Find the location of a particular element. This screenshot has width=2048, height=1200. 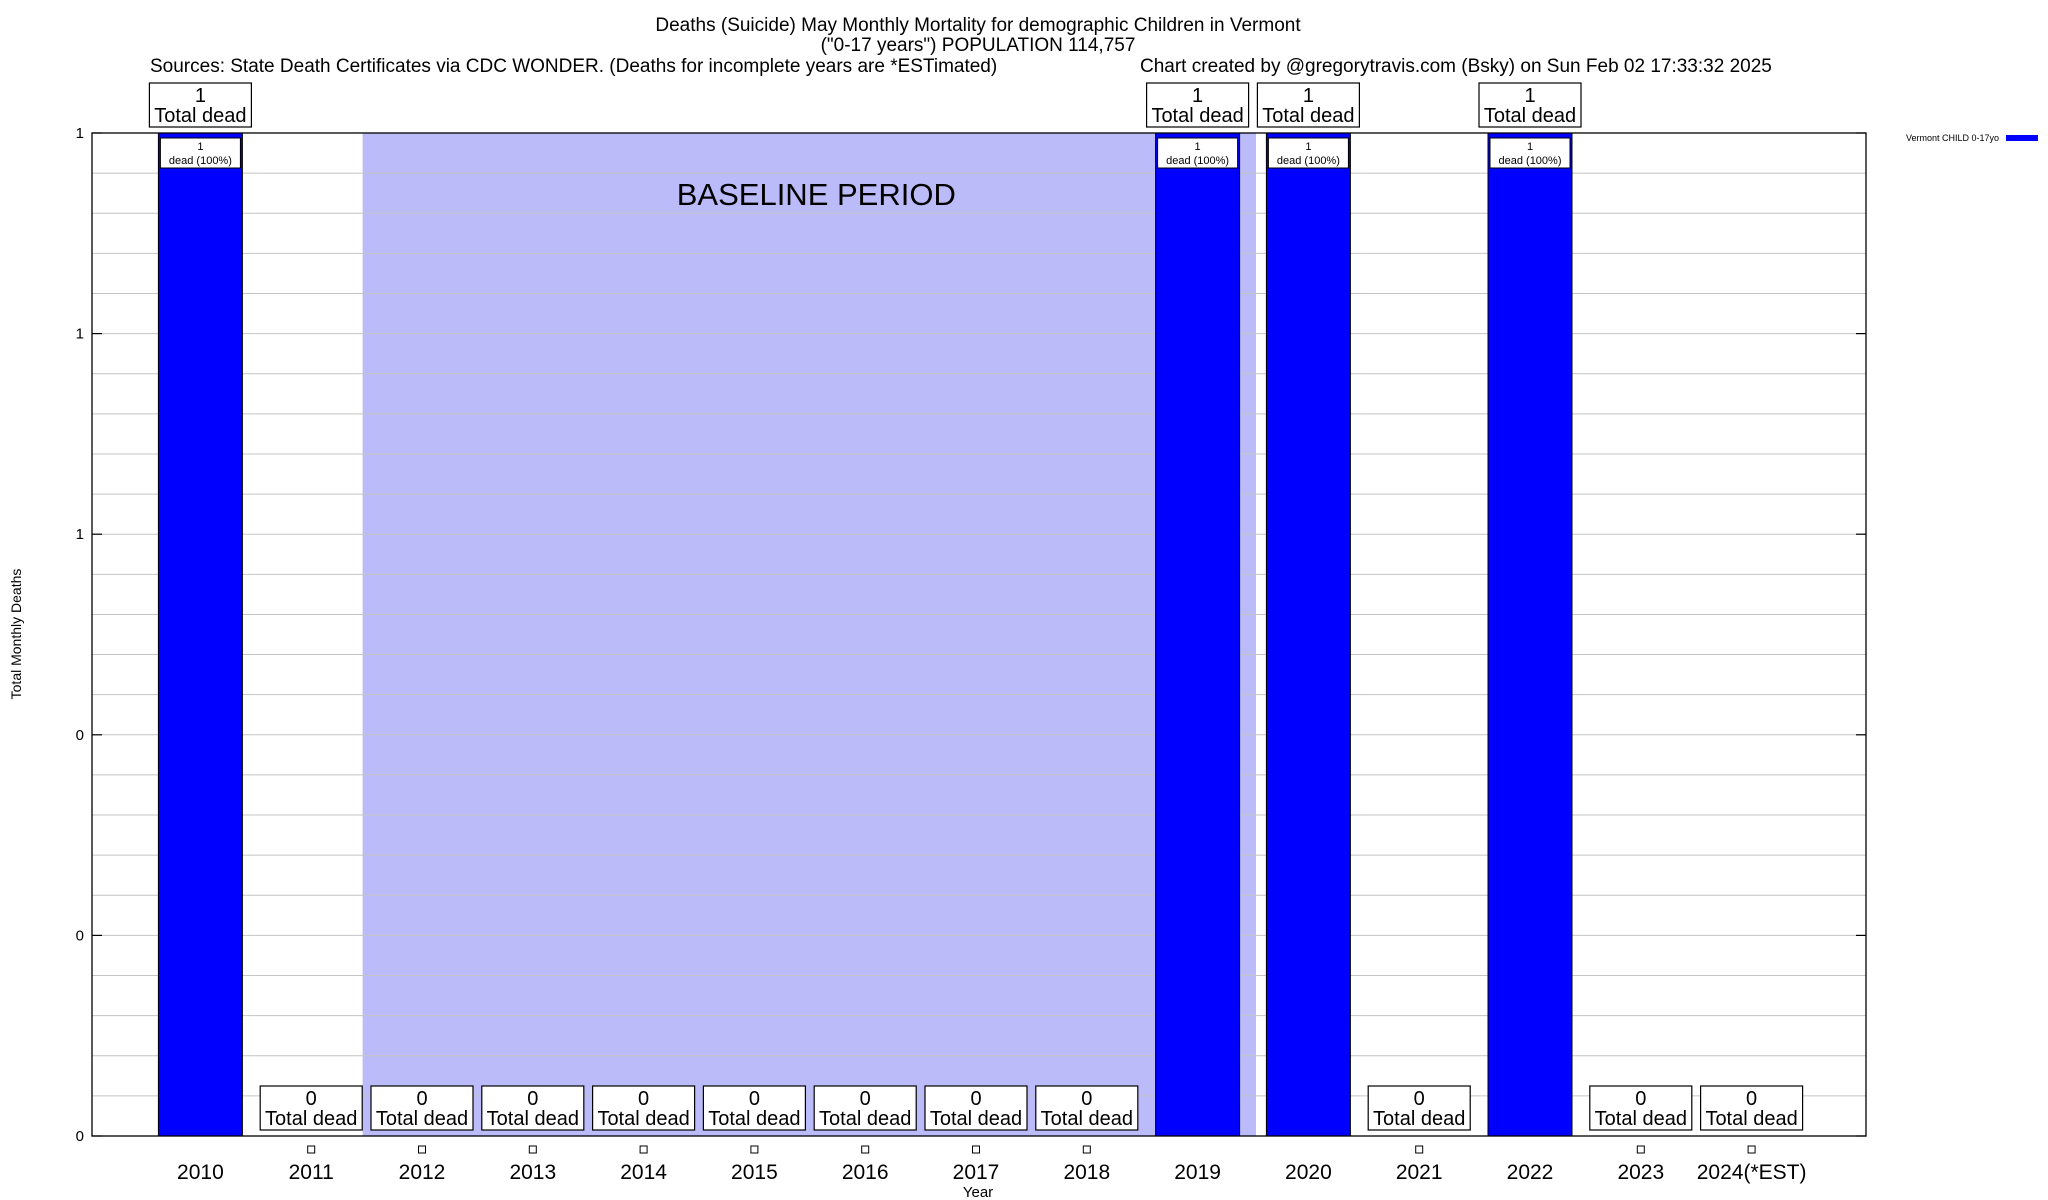

x-tick-label: 2023 is located at coordinates (1640, 1172).